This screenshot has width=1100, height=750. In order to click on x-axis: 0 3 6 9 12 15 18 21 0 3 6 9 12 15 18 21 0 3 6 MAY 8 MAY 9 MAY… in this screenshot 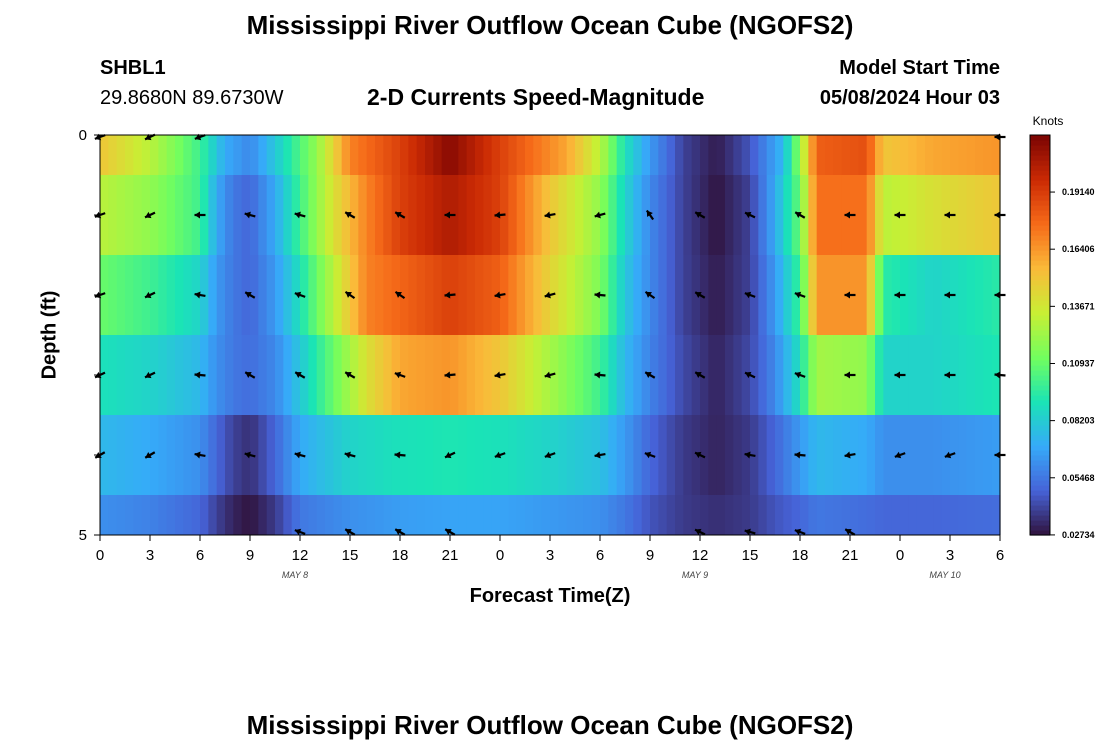, I will do `click(550, 557)`.